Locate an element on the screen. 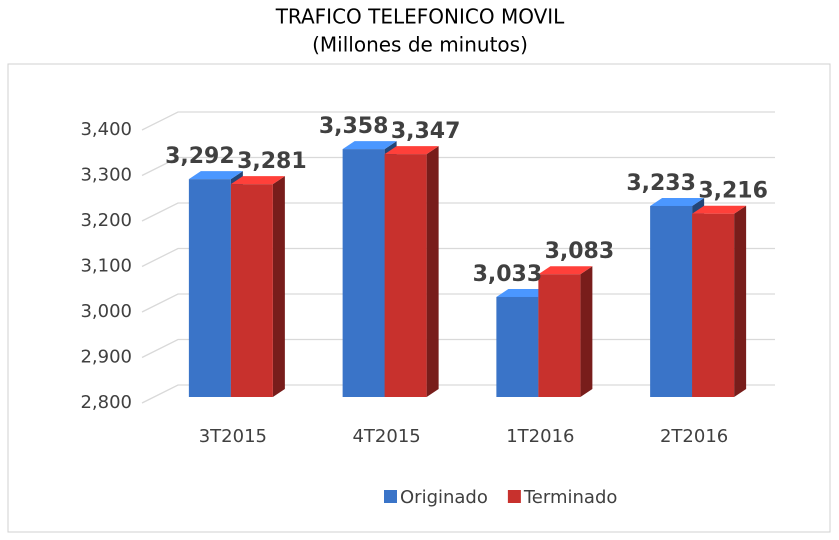 Image resolution: width=839 pixels, height=540 pixels. legend-label: Terminado is located at coordinates (570, 497).